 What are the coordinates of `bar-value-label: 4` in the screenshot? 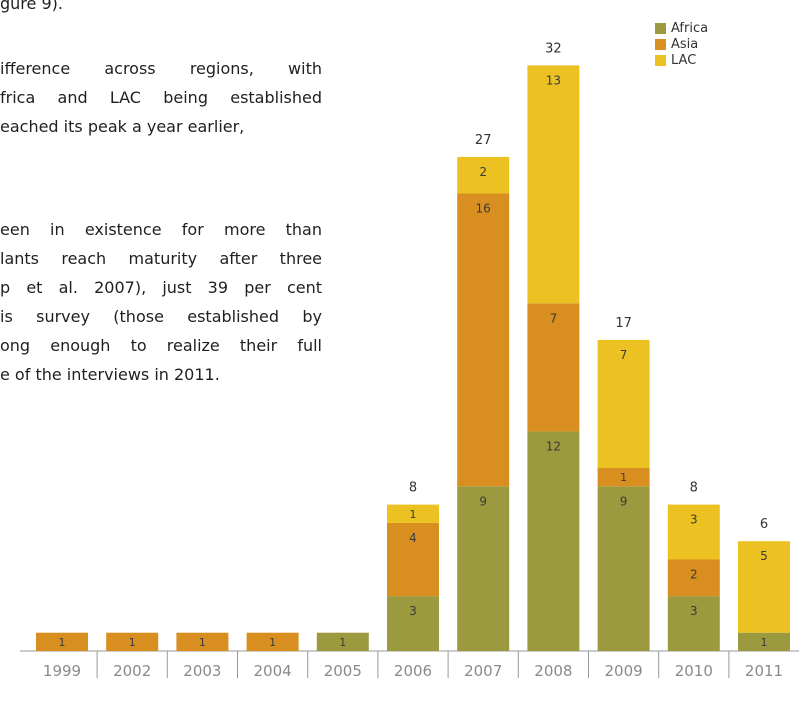 It's located at (413, 538).